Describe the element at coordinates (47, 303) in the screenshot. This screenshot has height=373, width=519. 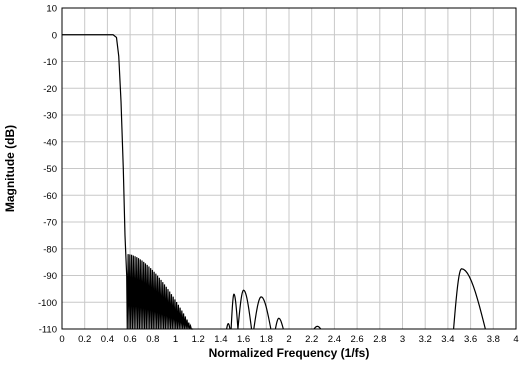
I see `y-tick-label: -100` at that location.